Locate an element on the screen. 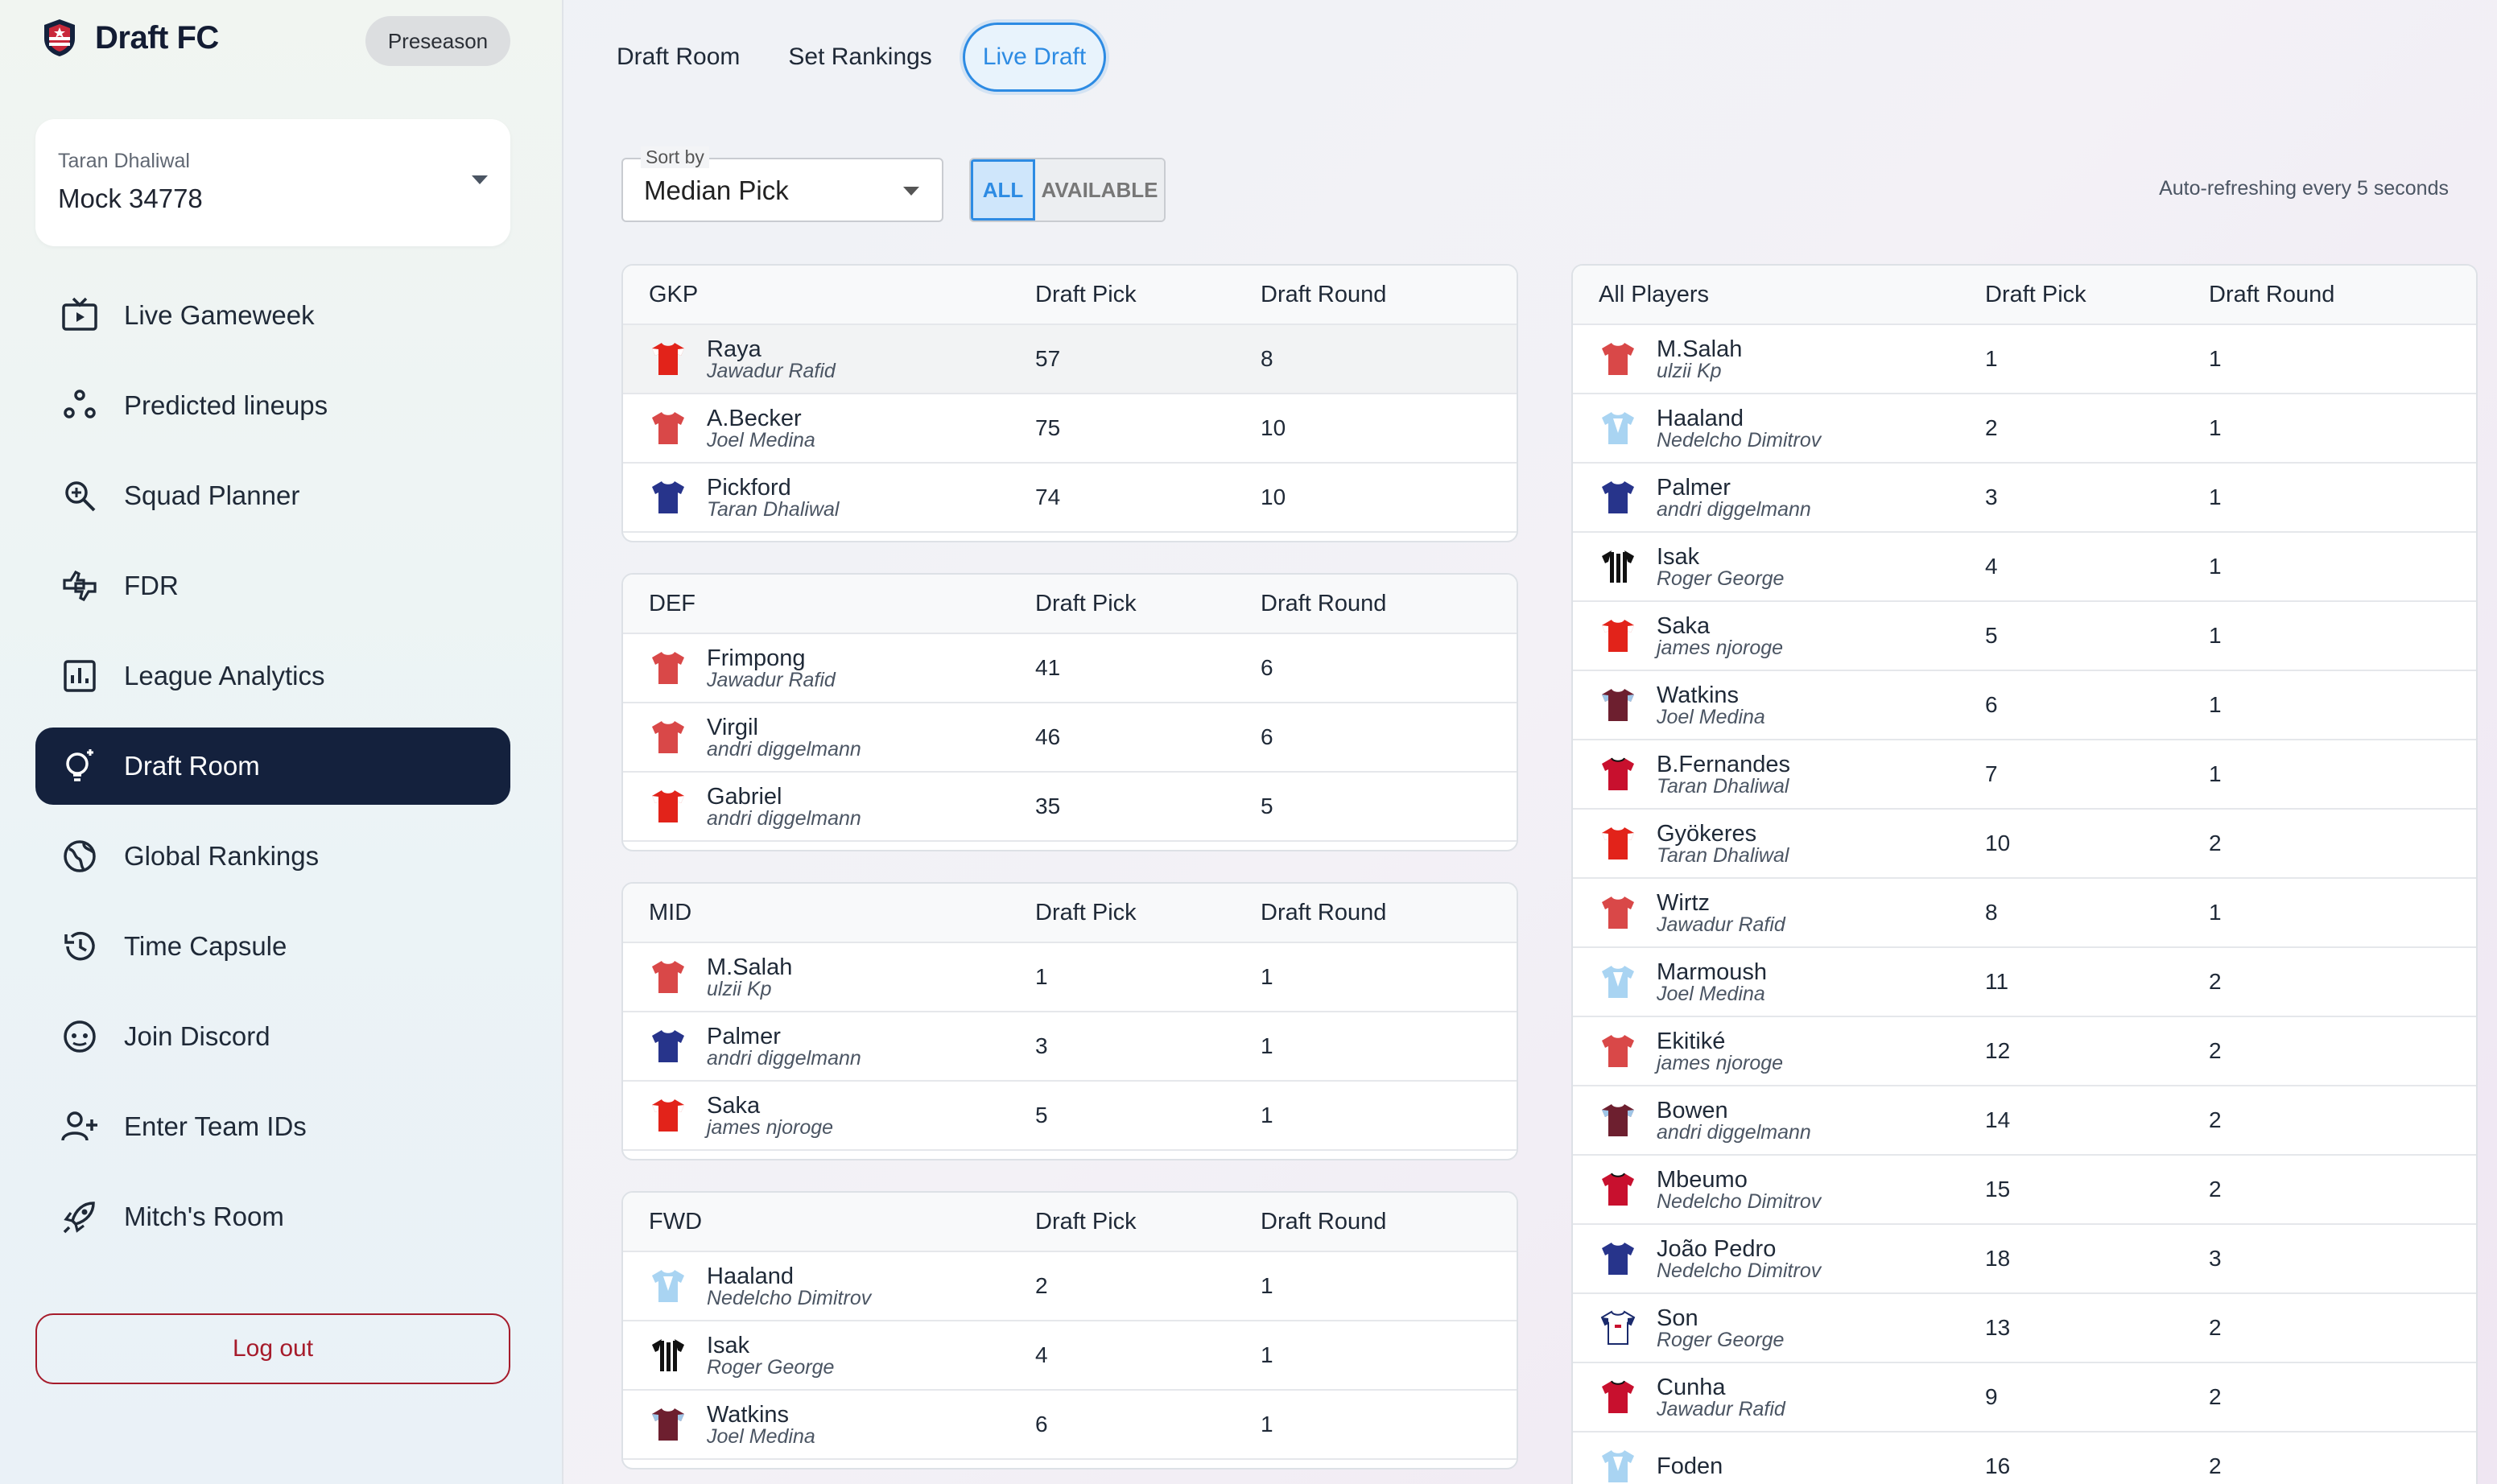 The image size is (2497, 1484). table-row: Cunha Jawadur Rafid 9 2 is located at coordinates (2024, 1397).